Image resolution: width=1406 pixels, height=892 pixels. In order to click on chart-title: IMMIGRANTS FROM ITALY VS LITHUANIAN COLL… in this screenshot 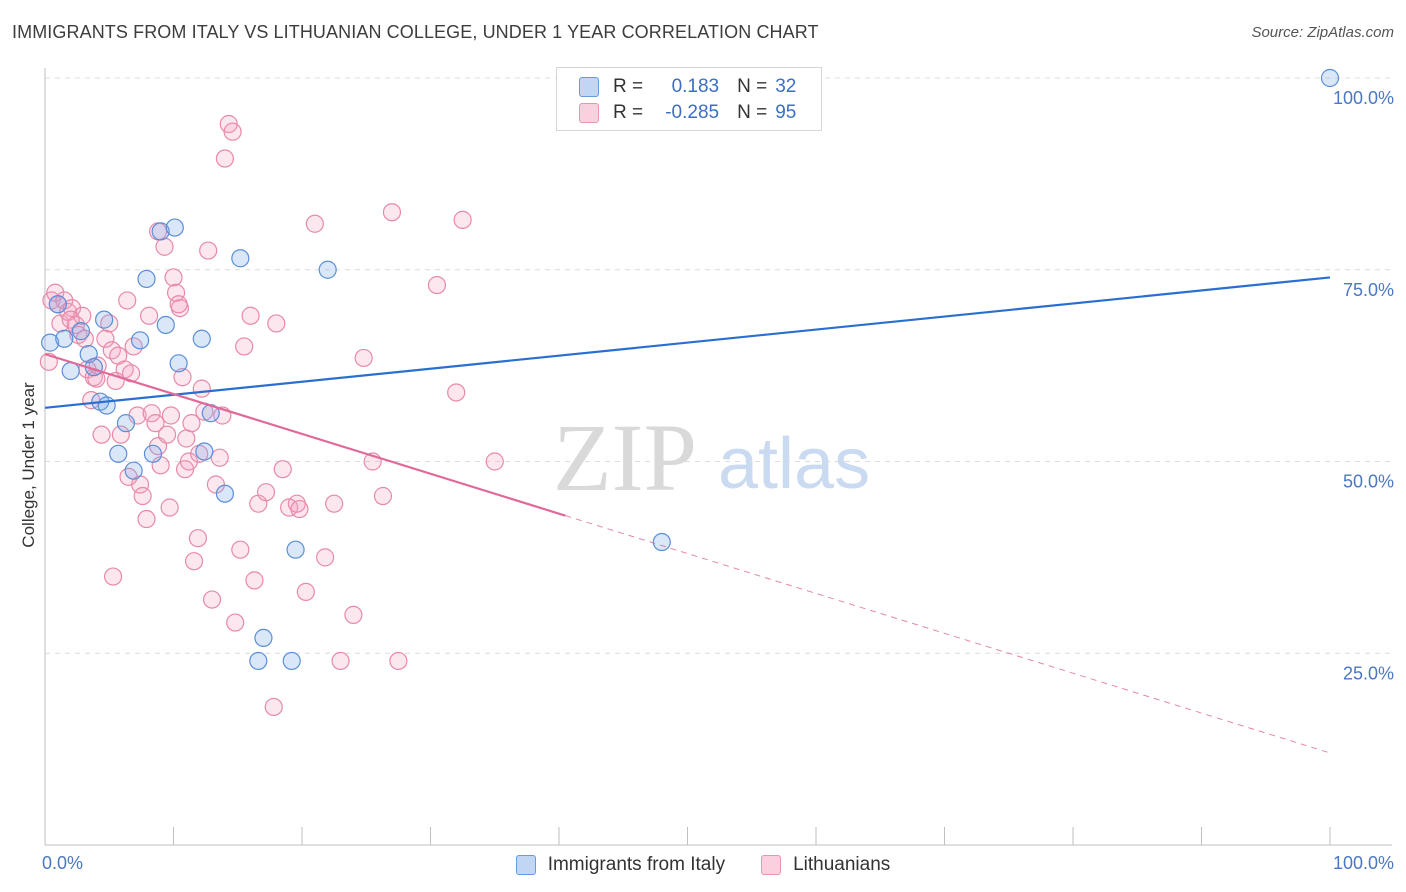, I will do `click(415, 32)`.